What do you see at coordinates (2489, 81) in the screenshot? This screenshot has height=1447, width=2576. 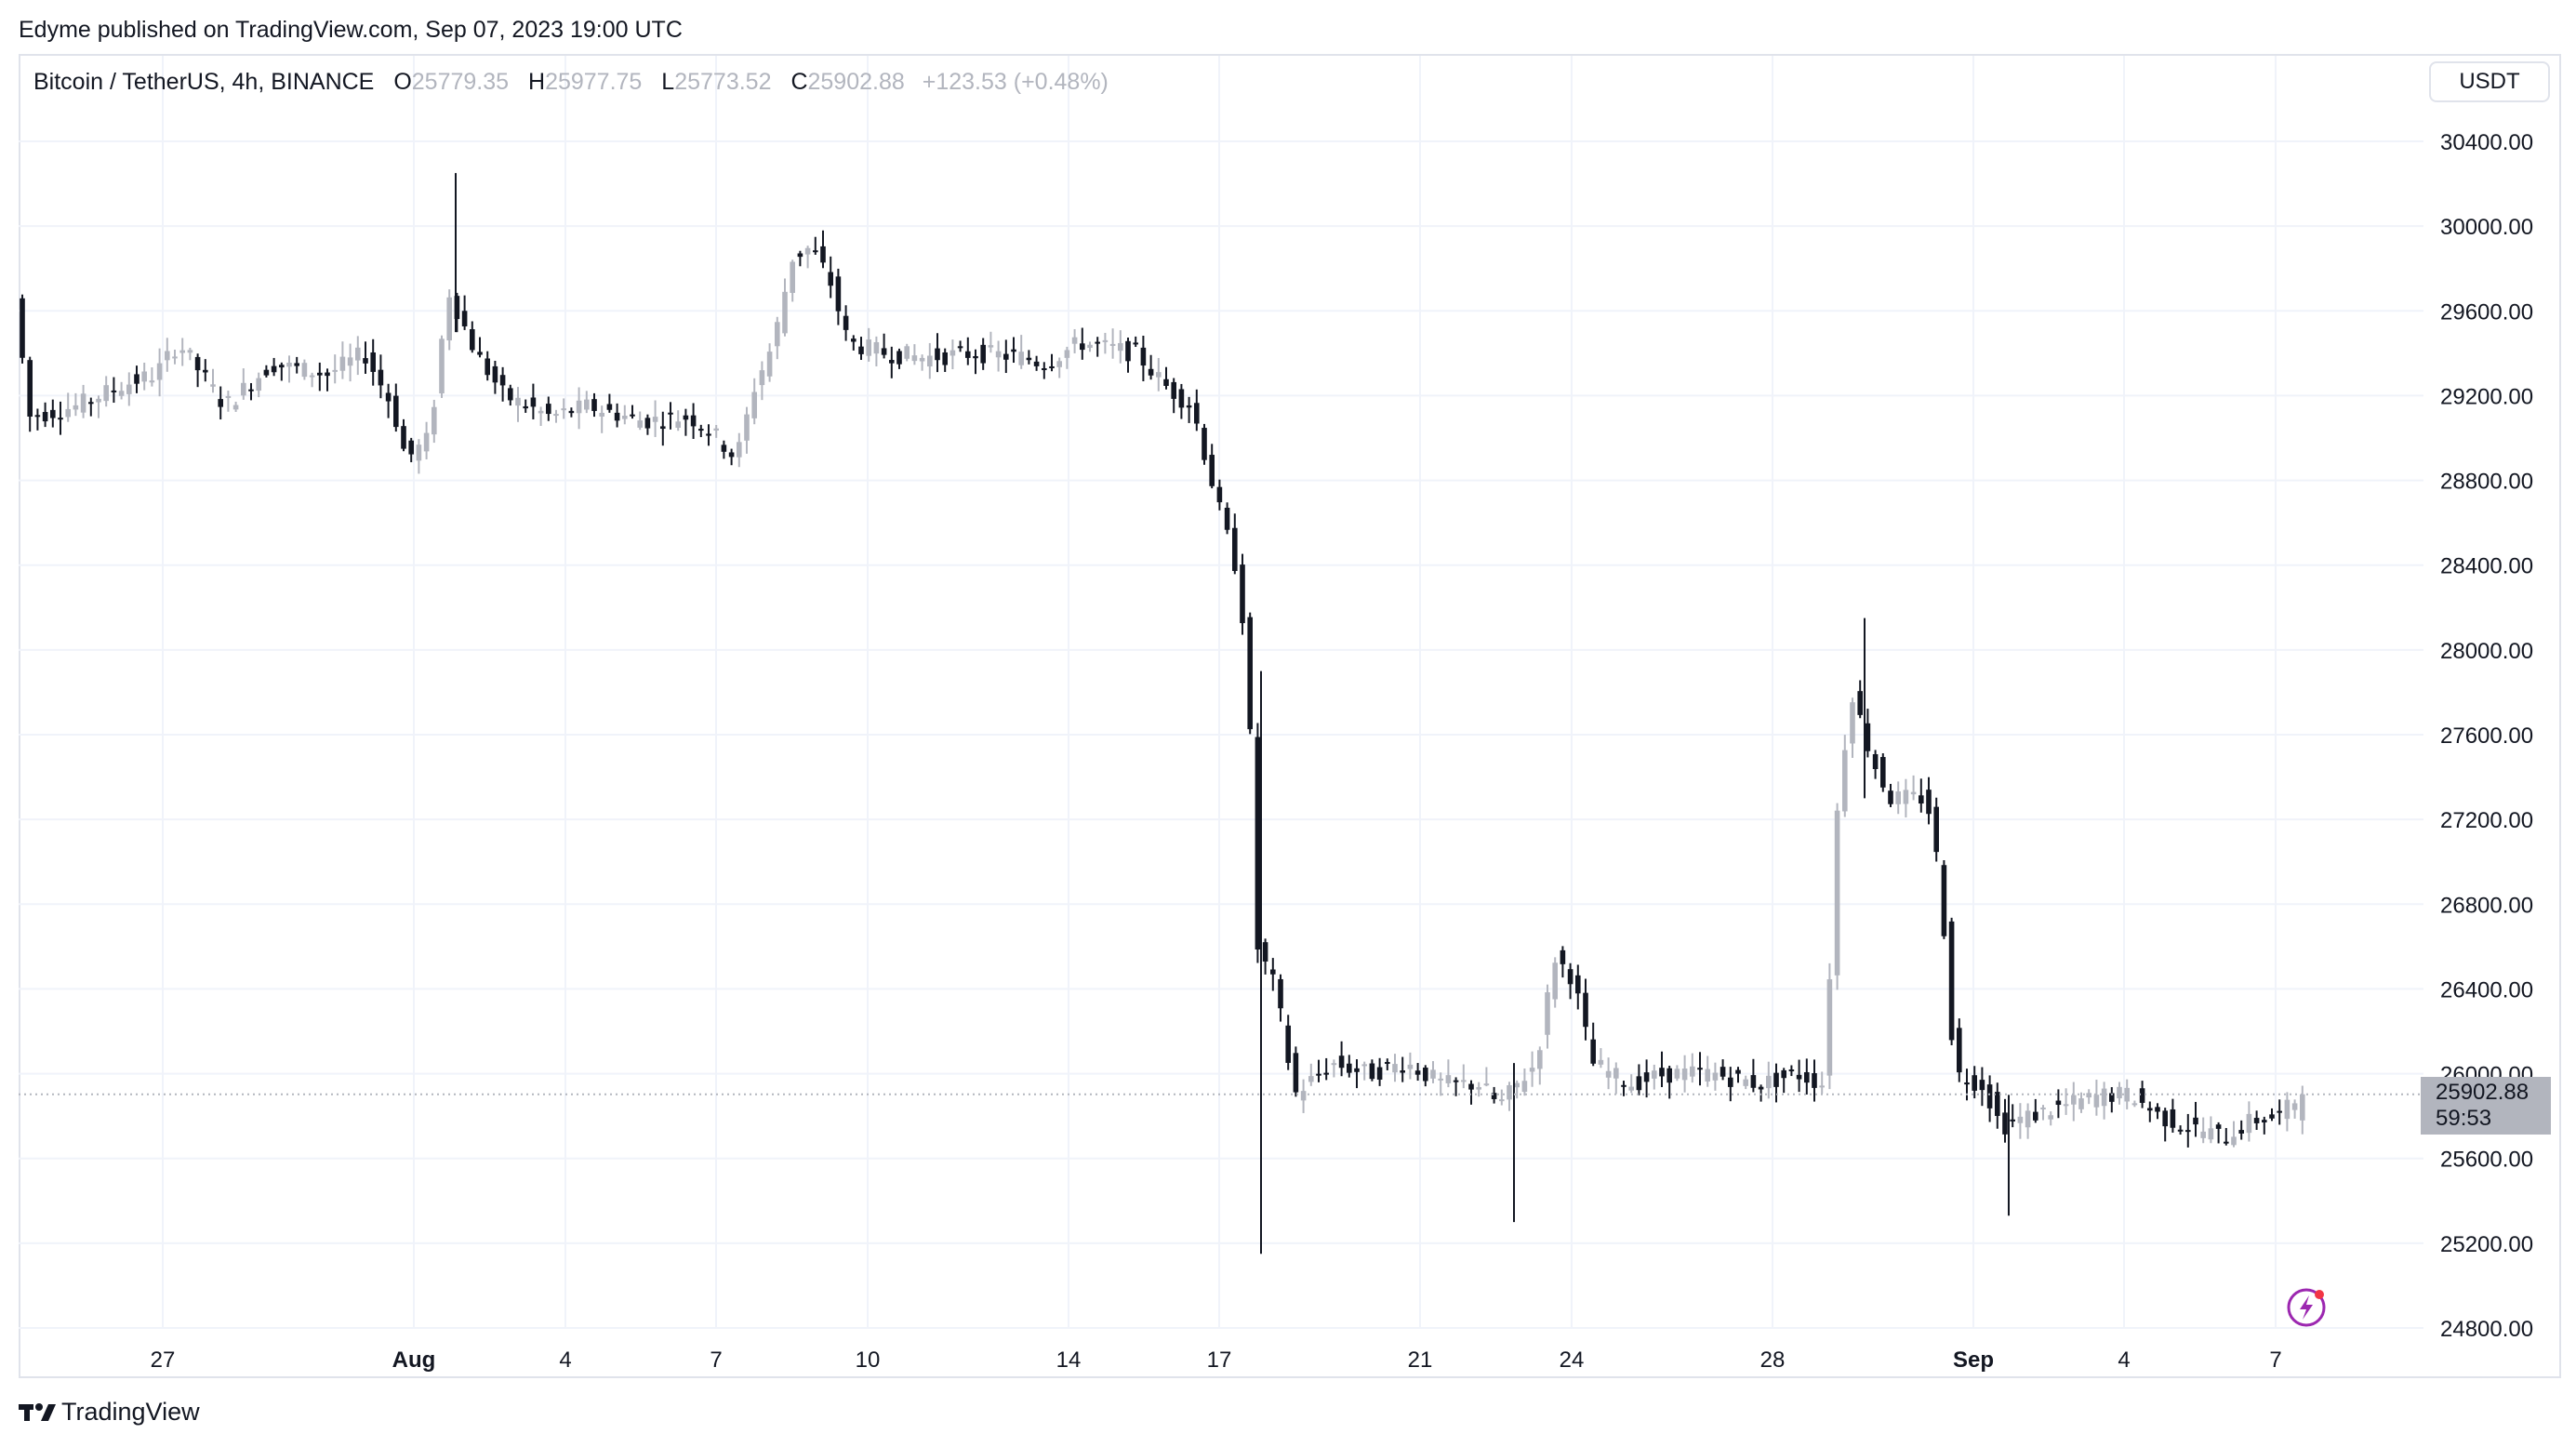 I see `currency-selector: USDT` at bounding box center [2489, 81].